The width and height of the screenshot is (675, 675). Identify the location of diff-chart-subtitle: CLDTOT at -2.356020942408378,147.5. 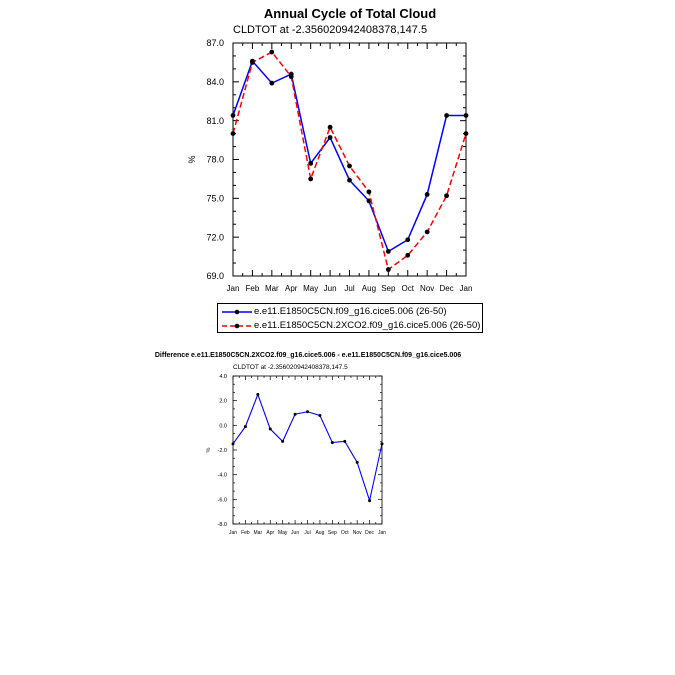
(290, 367).